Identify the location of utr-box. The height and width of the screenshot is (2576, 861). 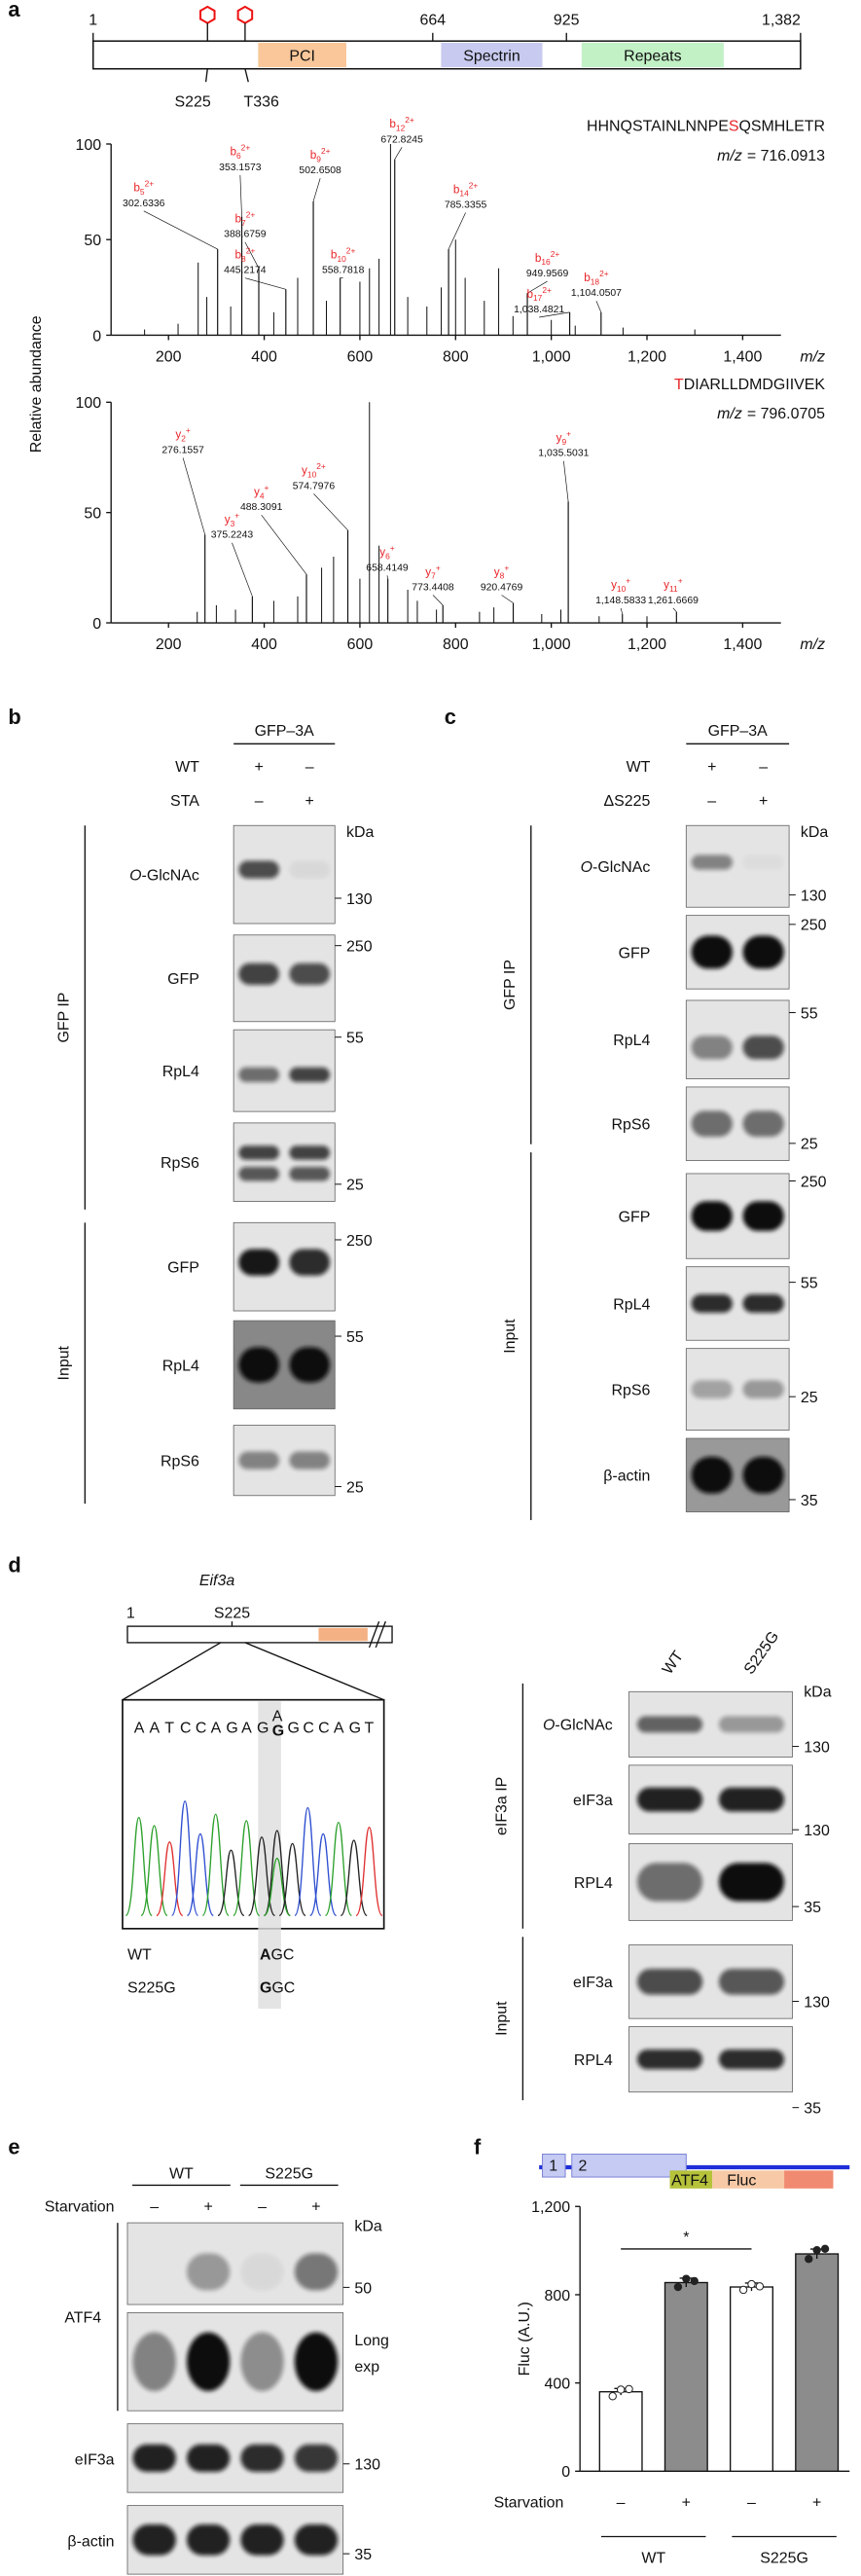
(809, 2179).